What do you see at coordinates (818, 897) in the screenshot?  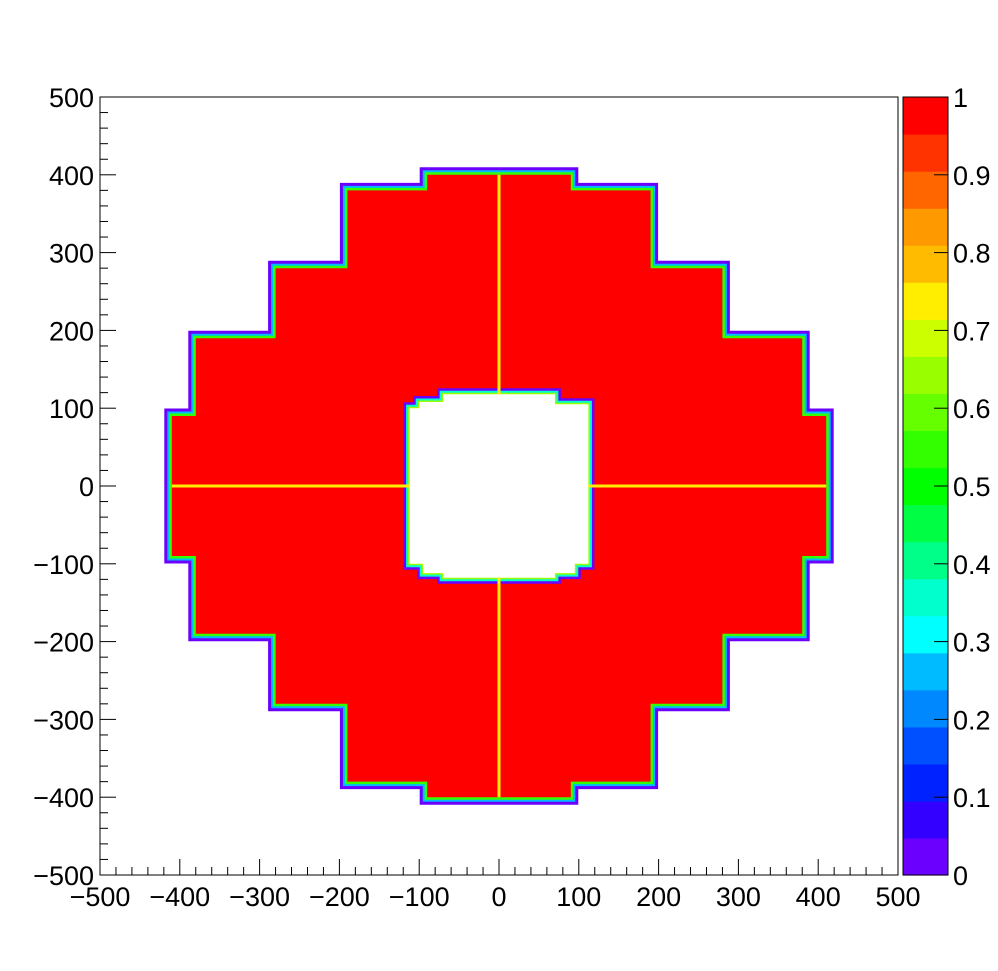 I see `x-tick-label: 400` at bounding box center [818, 897].